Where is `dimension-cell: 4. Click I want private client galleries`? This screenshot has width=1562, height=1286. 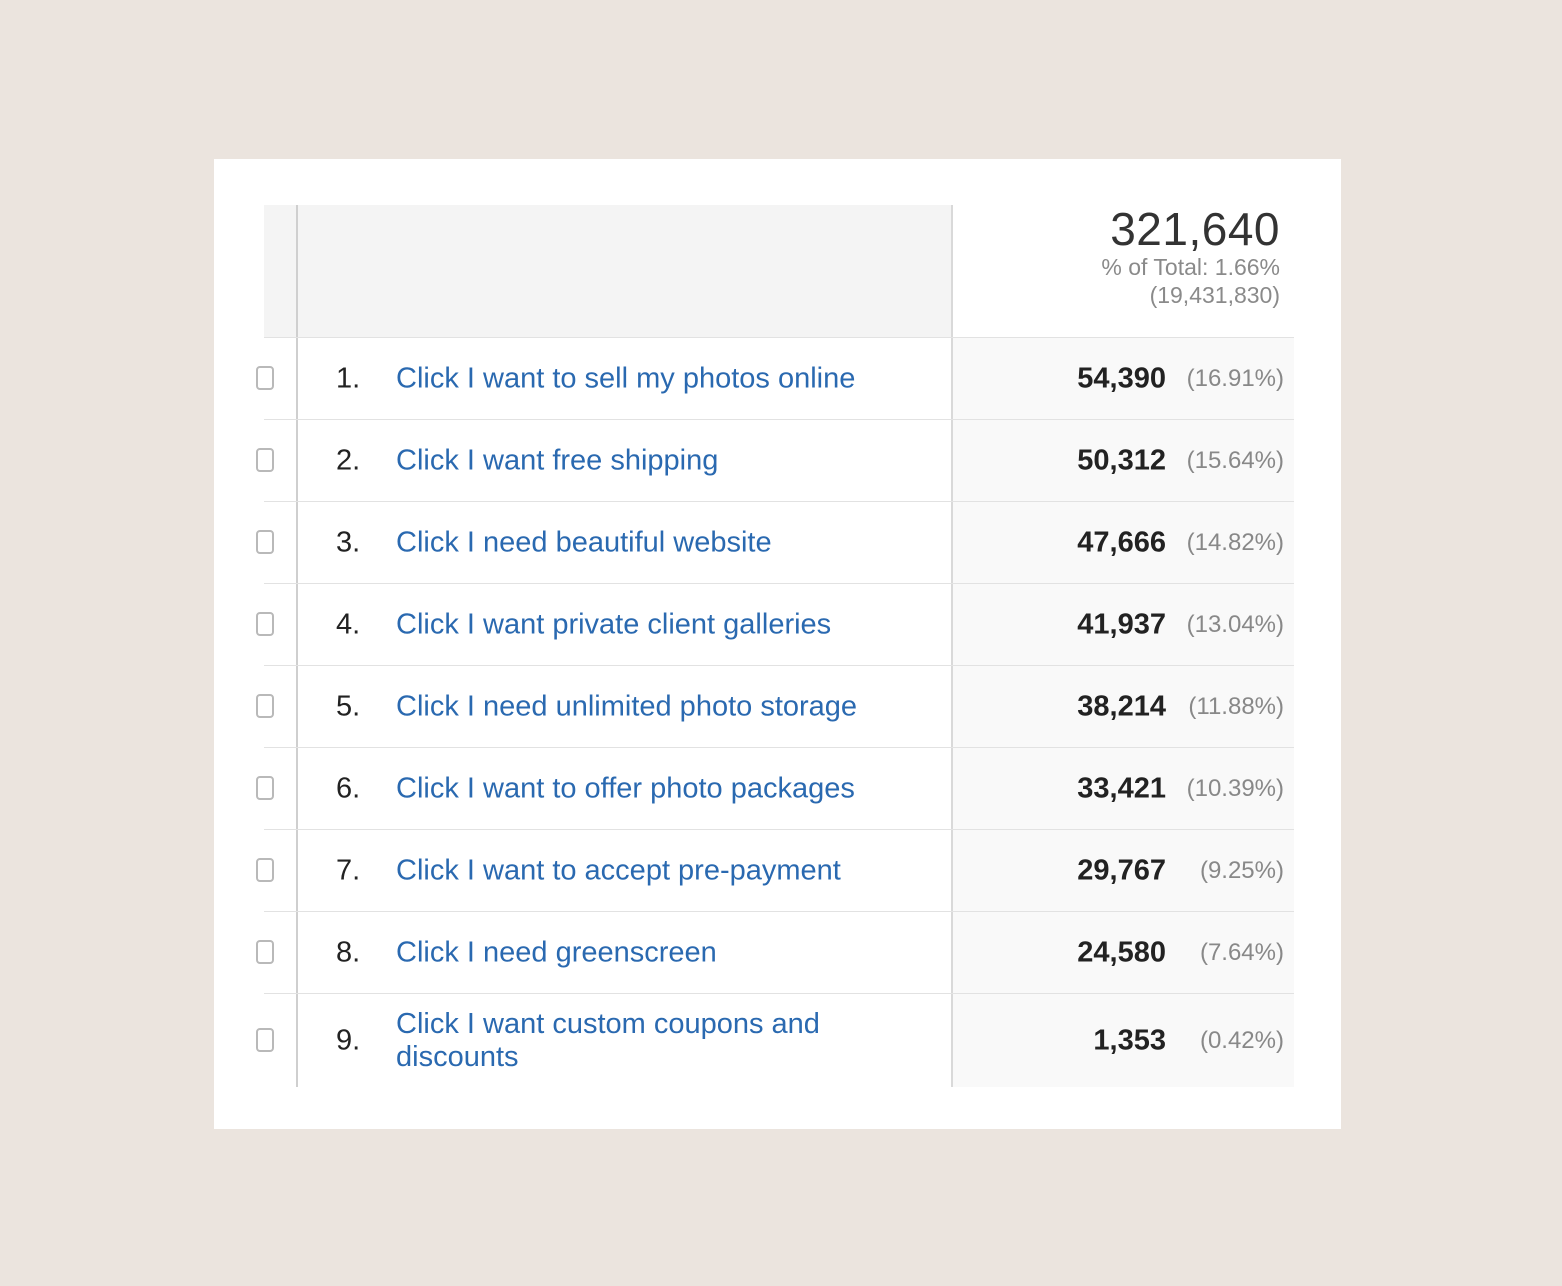
dimension-cell: 4. Click I want private client galleries is located at coordinates (625, 624).